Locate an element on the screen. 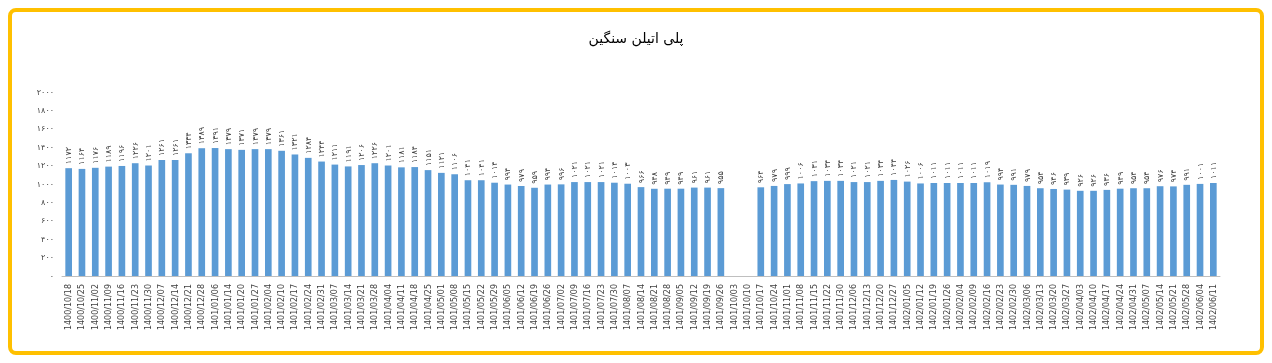 The width and height of the screenshot is (1272, 363). x-tick-label: 1401/07/09 is located at coordinates (574, 307).